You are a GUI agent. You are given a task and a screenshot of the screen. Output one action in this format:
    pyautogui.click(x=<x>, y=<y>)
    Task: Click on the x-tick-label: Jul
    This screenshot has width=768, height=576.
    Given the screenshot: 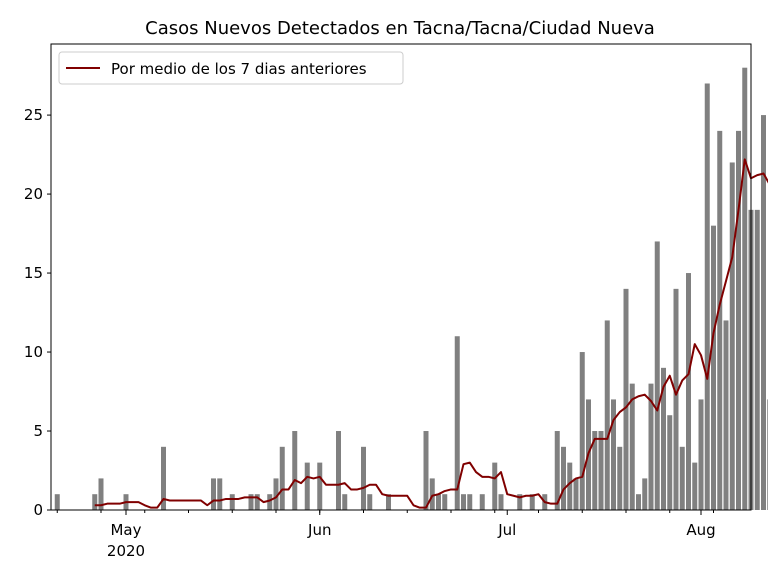 What is the action you would take?
    pyautogui.click(x=506, y=530)
    